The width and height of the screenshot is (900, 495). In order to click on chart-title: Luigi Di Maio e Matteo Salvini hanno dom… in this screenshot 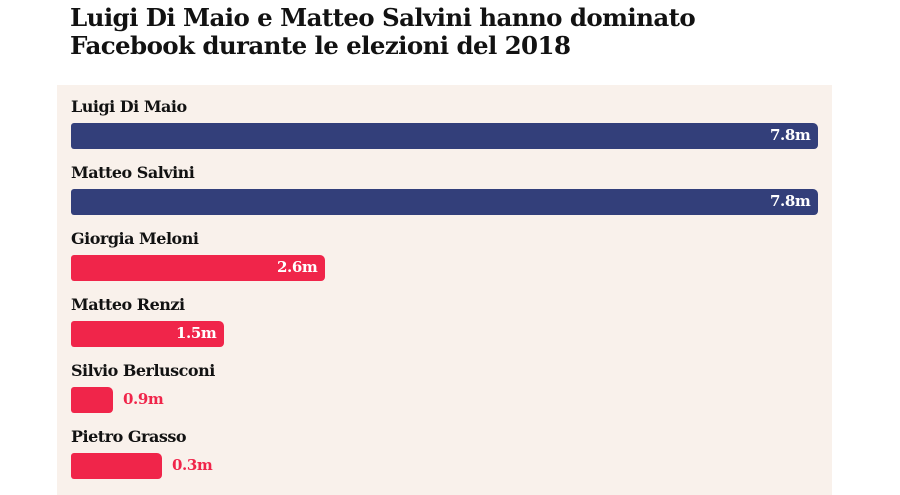, I will do `click(383, 31)`.